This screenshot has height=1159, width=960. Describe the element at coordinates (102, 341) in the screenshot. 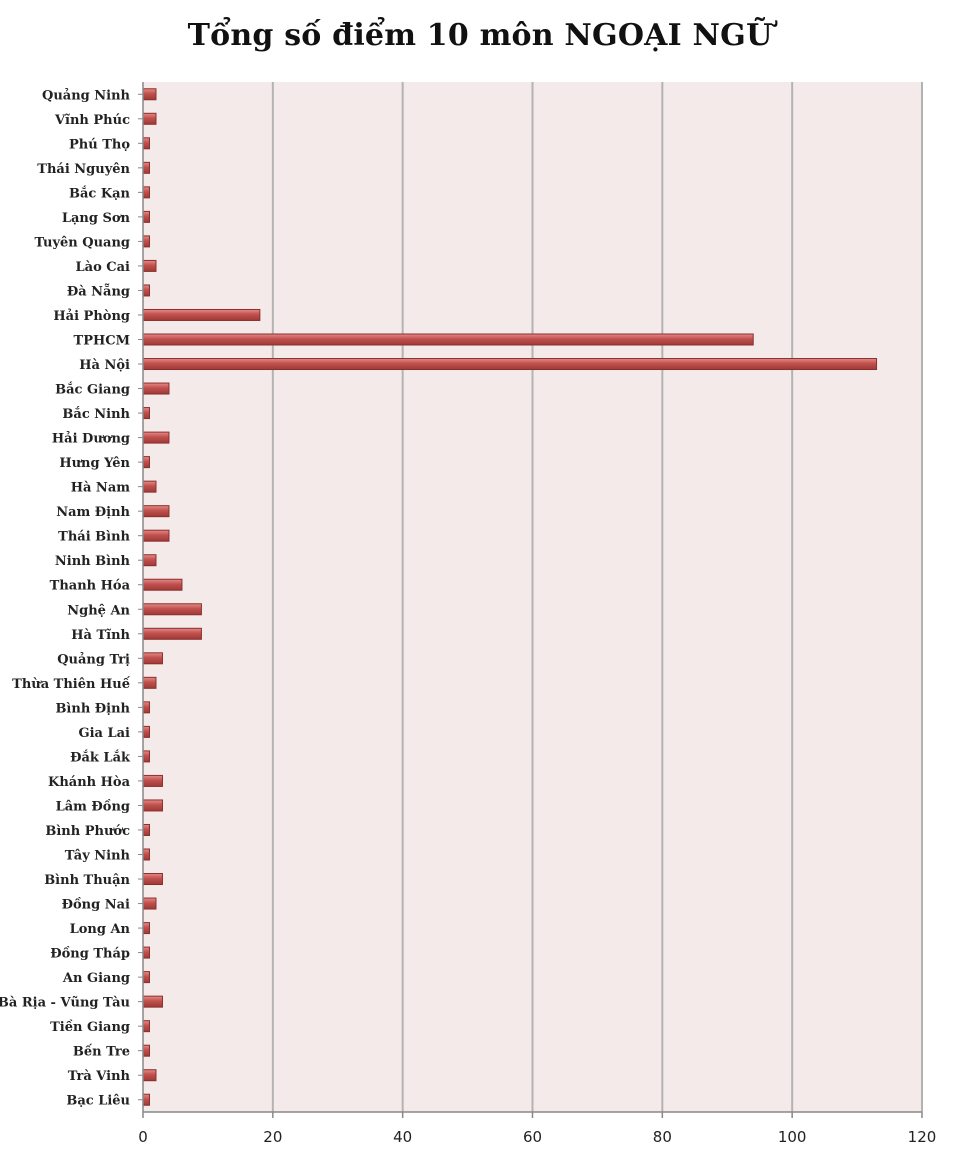

I see `category-label: TPHCM` at that location.